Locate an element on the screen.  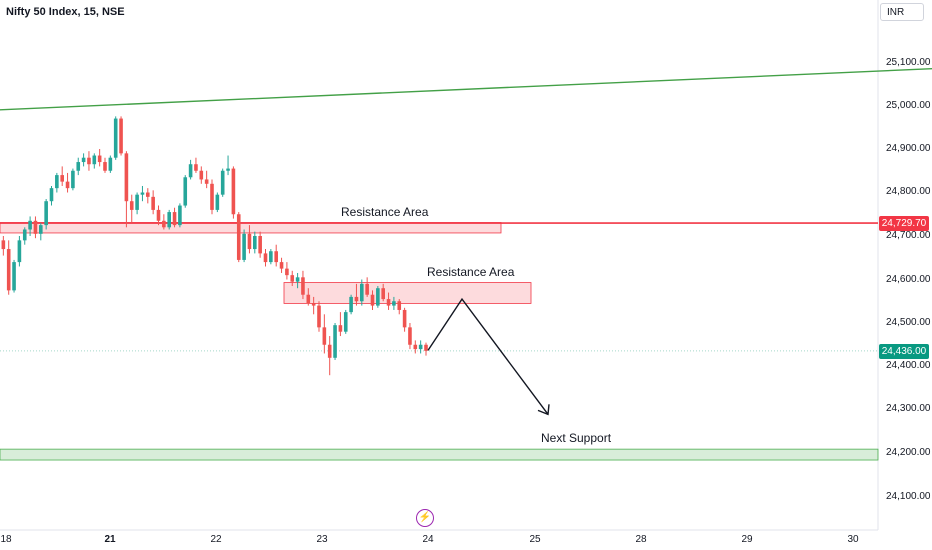
currency-selector: INR is located at coordinates (902, 12).